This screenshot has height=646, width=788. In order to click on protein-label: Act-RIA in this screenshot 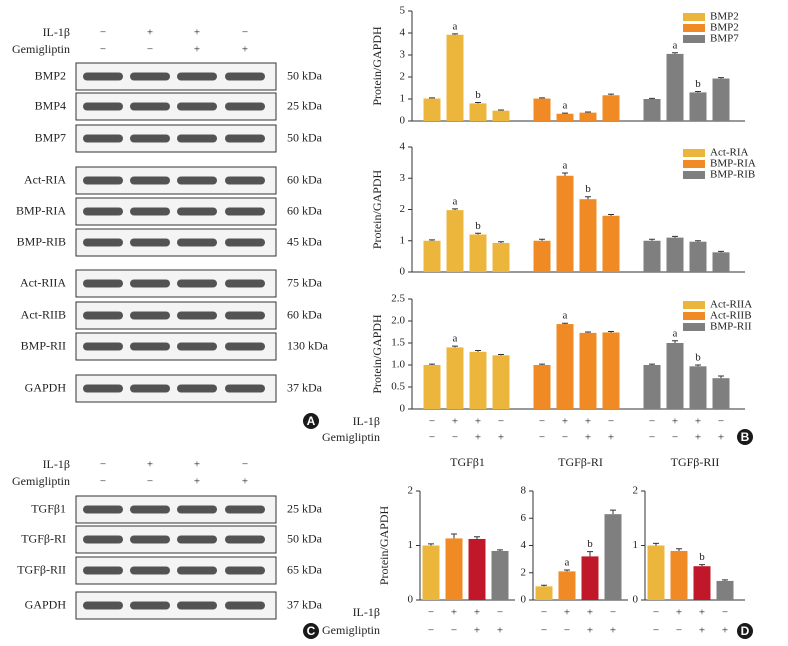, I will do `click(45, 179)`.